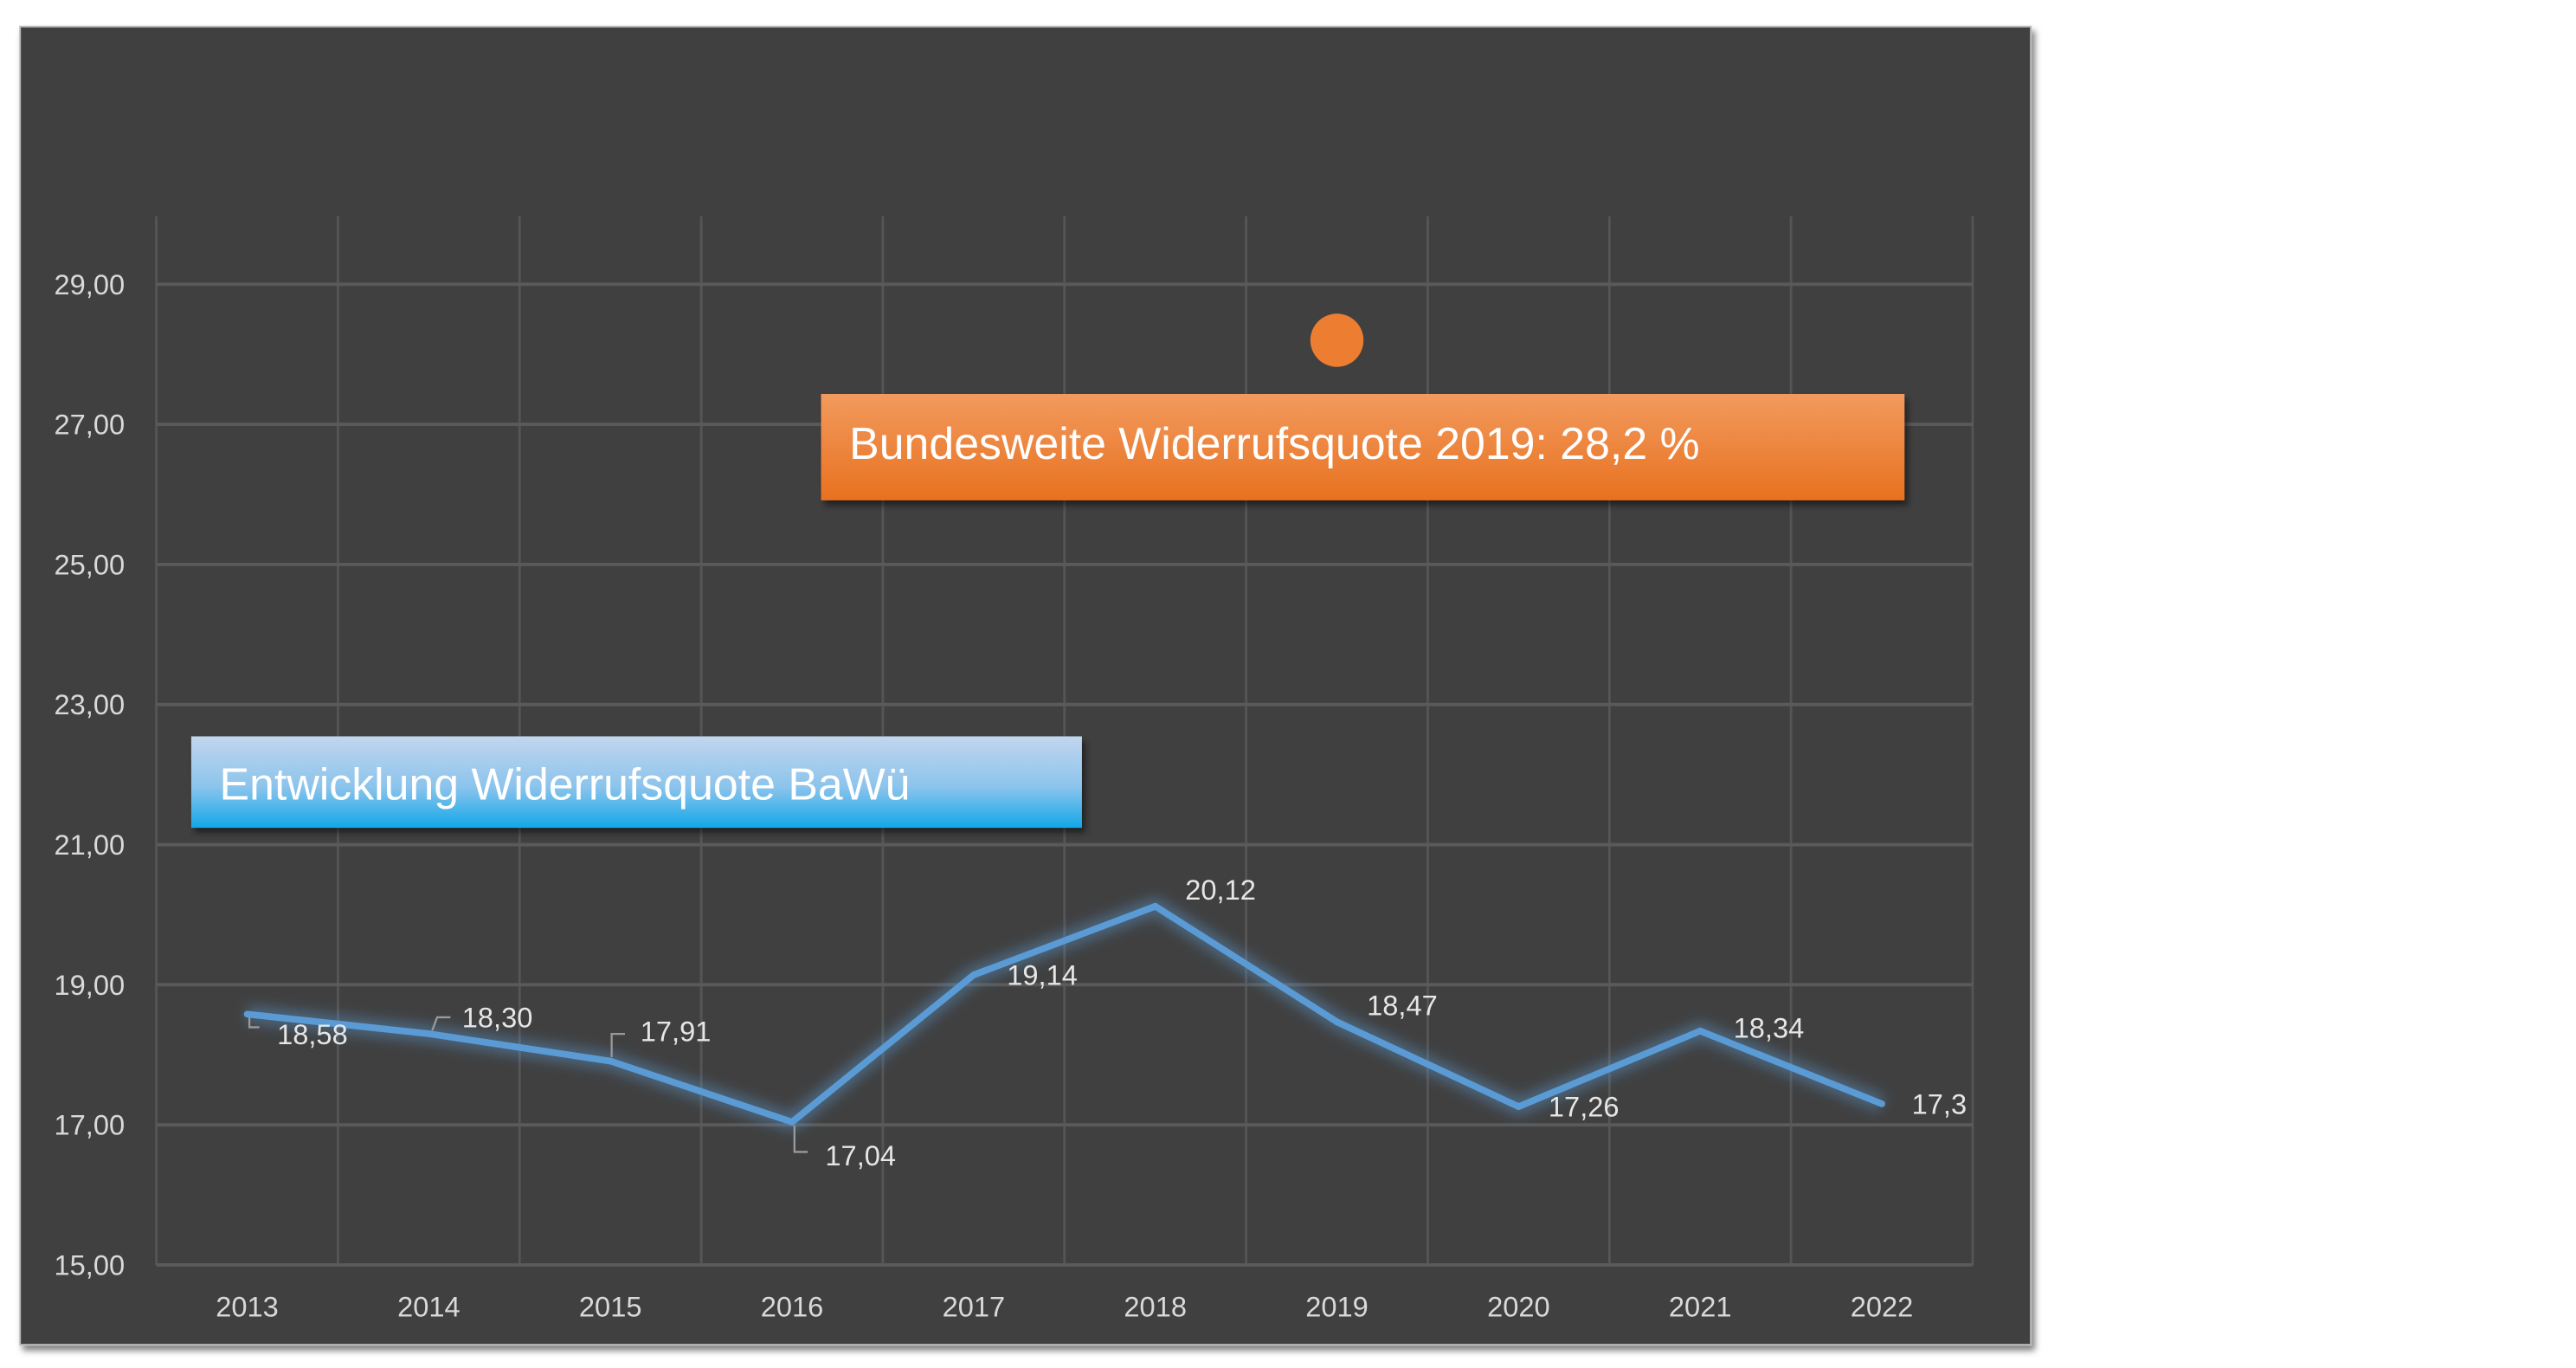 This screenshot has height=1368, width=2576. Describe the element at coordinates (1402, 1006) in the screenshot. I see `data-label: 18,47` at that location.